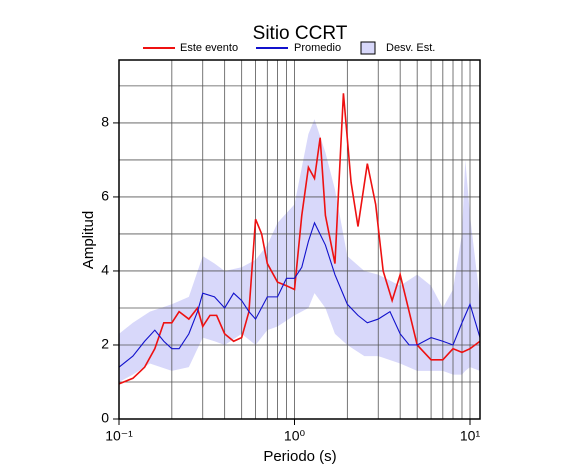 This screenshot has width=586, height=475. Describe the element at coordinates (209, 48) in the screenshot. I see `legend-label: Este evento` at that location.